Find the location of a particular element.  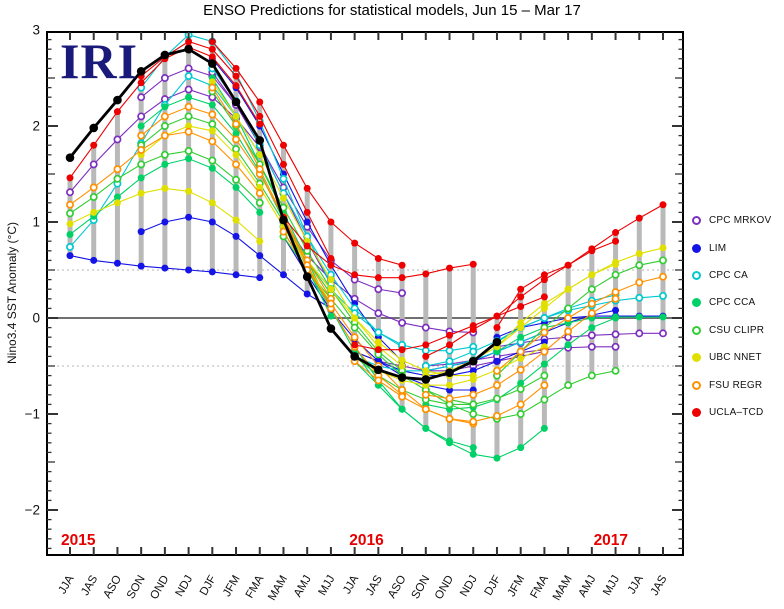

y-tick-label: −1 is located at coordinates (32, 414).